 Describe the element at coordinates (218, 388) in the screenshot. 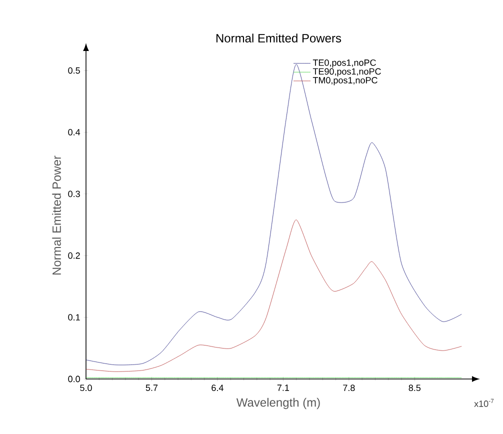

I see `x-tick-label: 6.4` at that location.